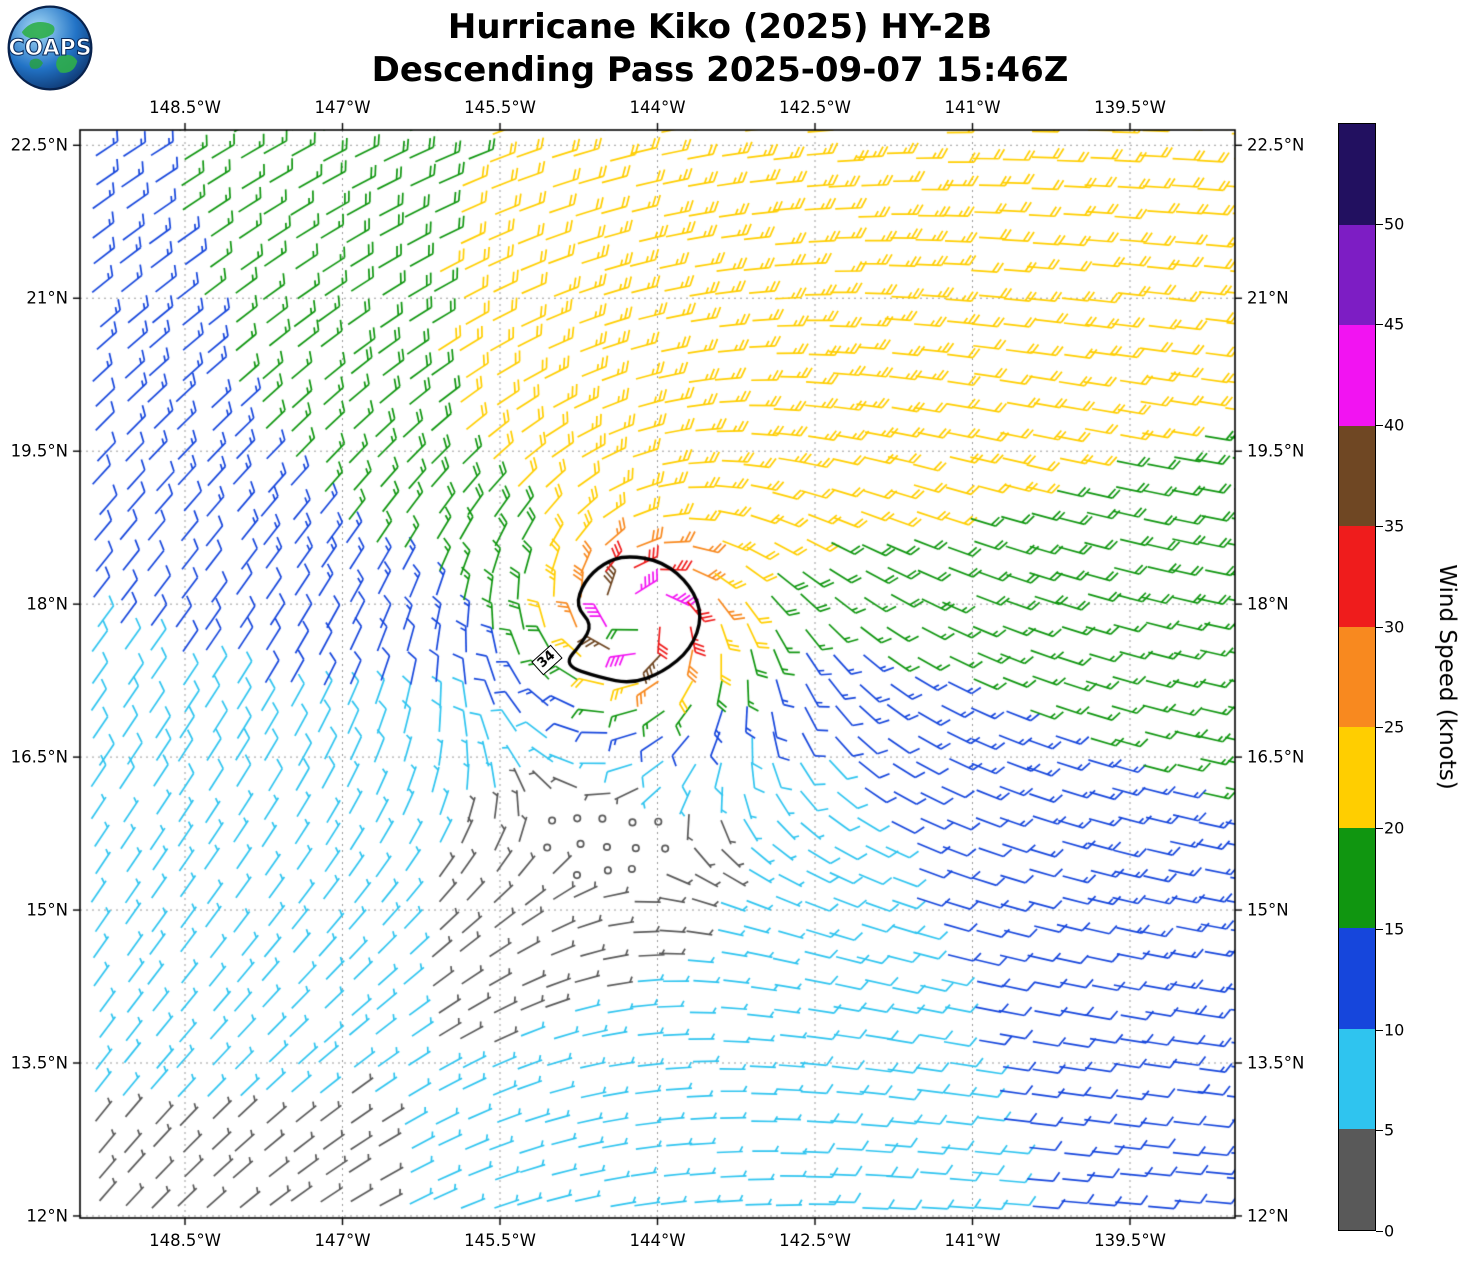 The width and height of the screenshot is (1476, 1264). Describe the element at coordinates (342, 107) in the screenshot. I see `lon-tick-label-top: 147°W` at that location.